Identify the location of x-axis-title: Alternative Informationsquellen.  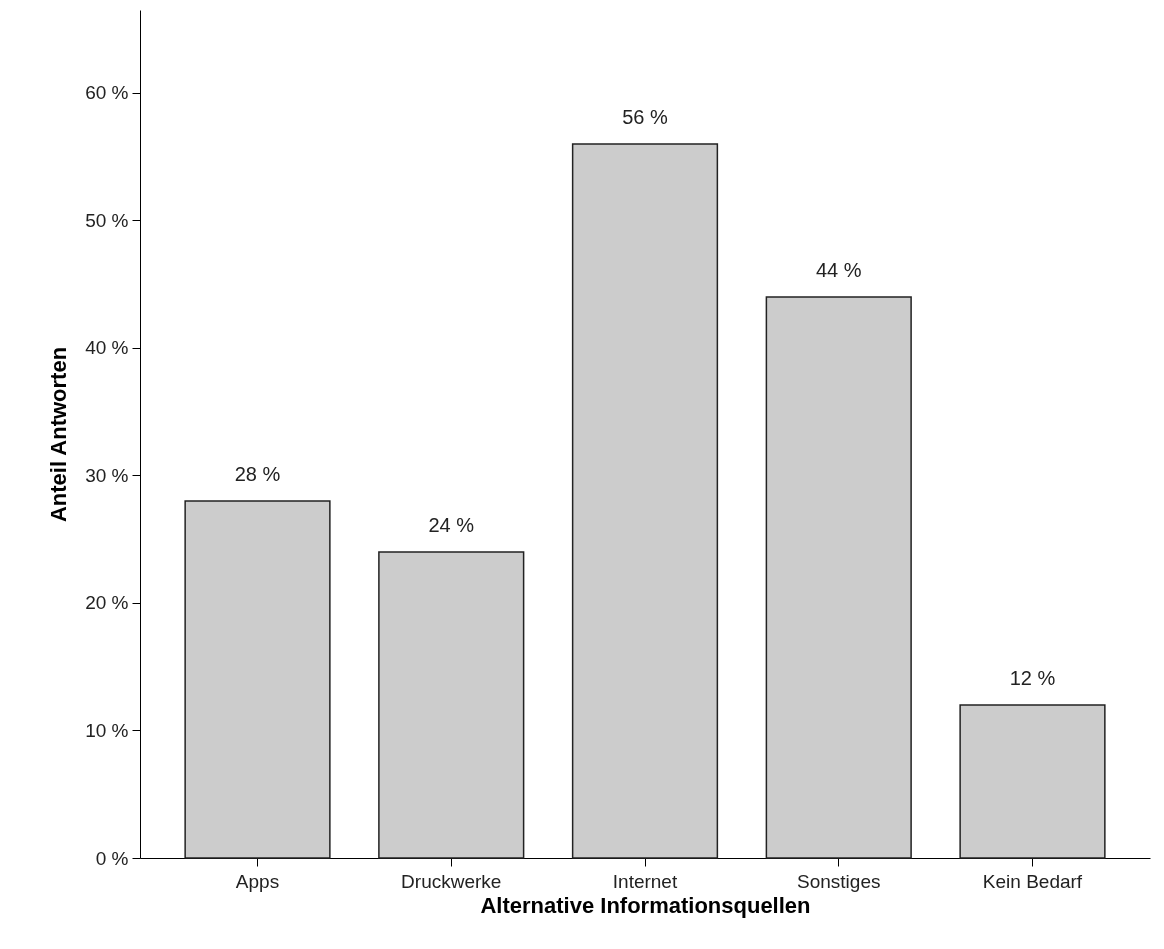
(645, 905).